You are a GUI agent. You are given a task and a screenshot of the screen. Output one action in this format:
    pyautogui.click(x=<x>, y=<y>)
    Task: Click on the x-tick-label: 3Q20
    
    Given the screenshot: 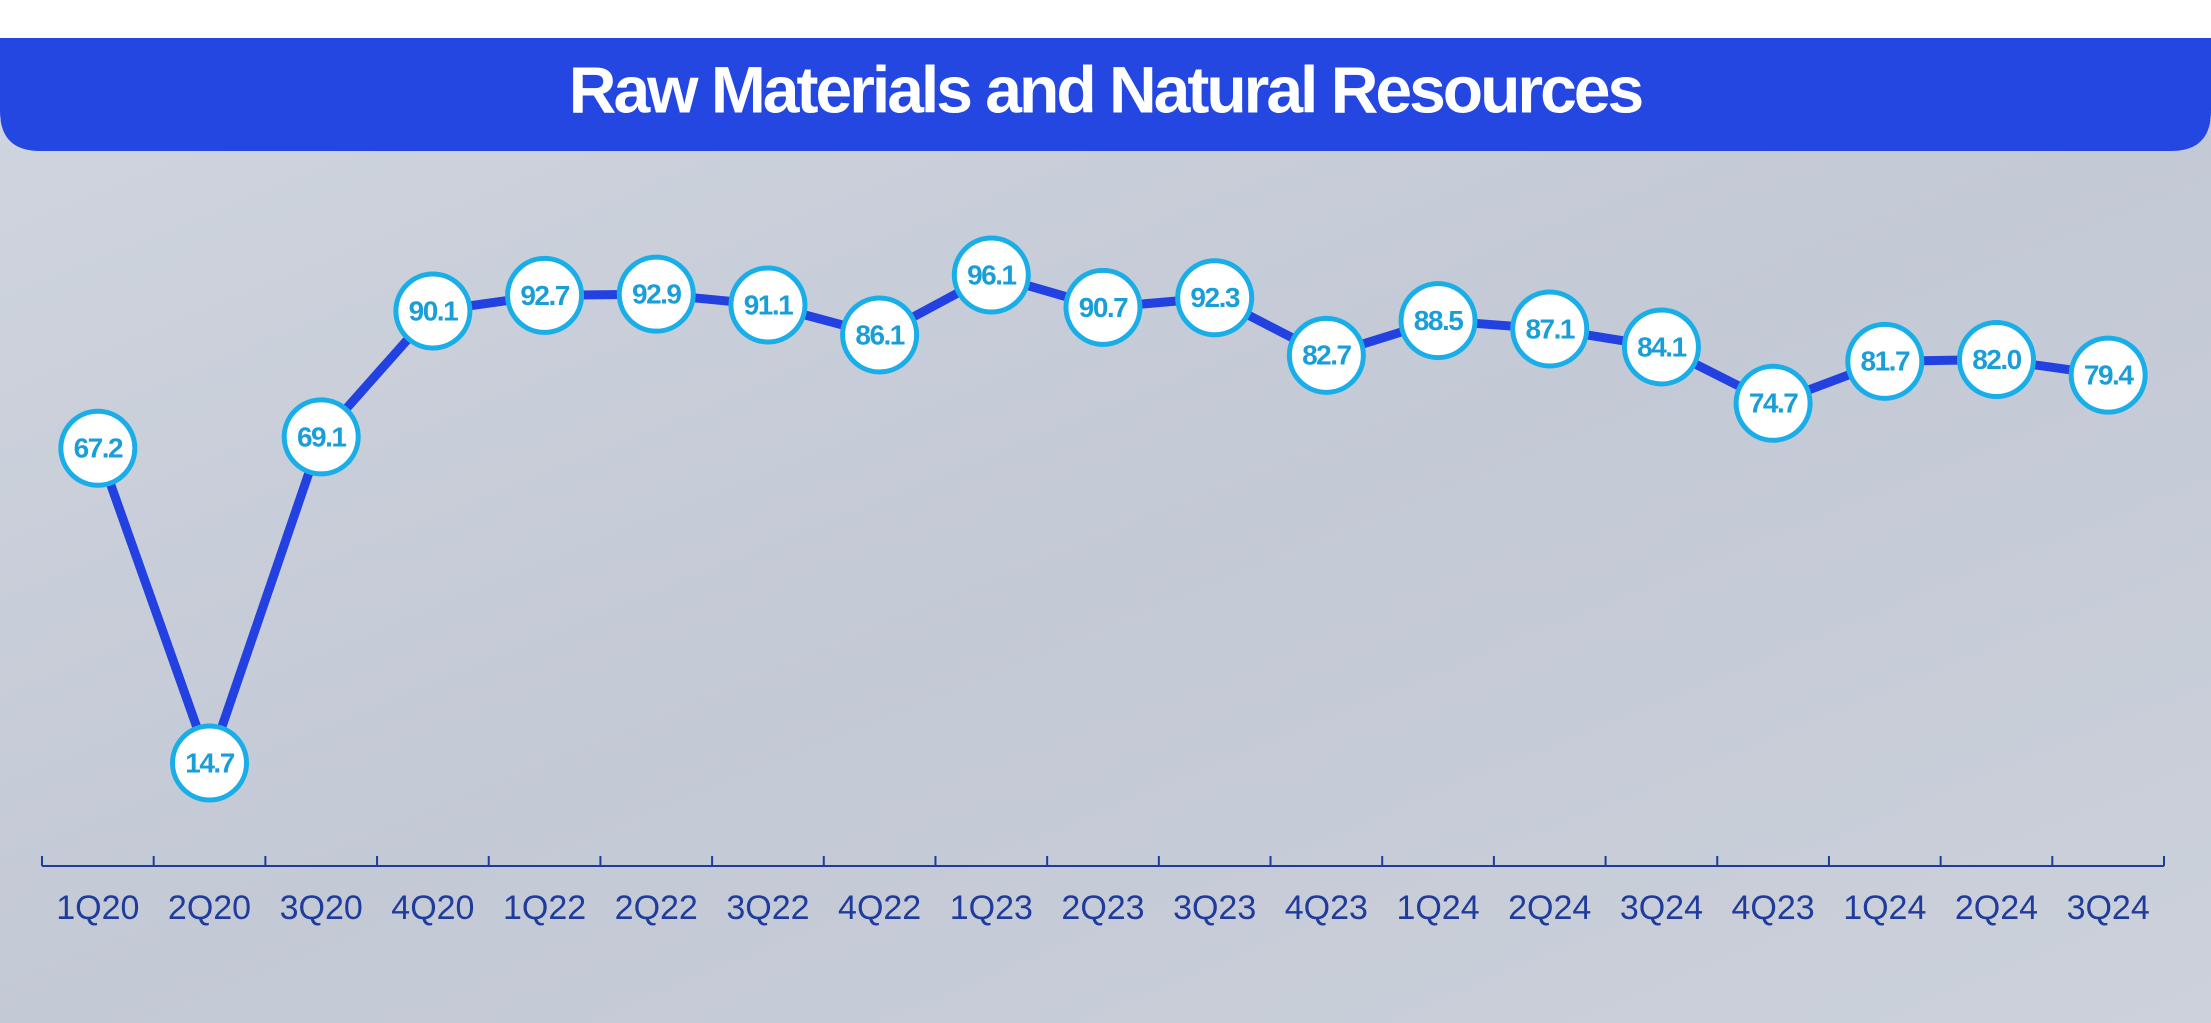 What is the action you would take?
    pyautogui.click(x=321, y=908)
    